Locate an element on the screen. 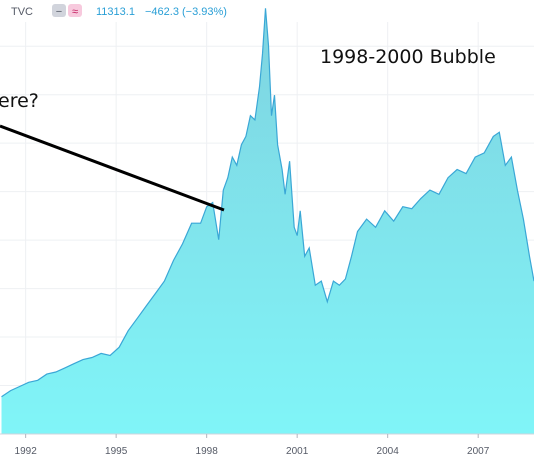 Image resolution: width=534 pixels, height=462 pixels. minus-icon: − is located at coordinates (59, 12).